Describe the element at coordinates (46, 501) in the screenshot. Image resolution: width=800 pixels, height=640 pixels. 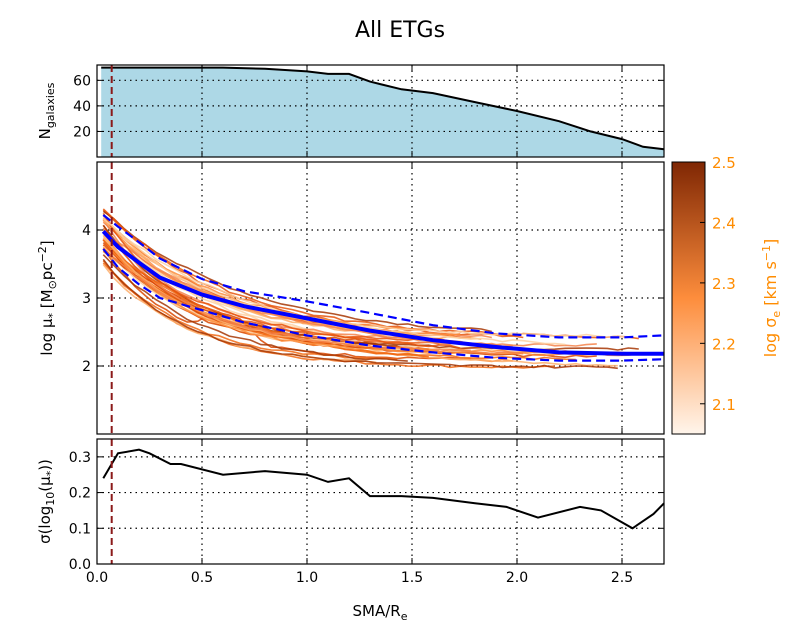
I see `y-axis-label: σ(log10(μ*))` at that location.